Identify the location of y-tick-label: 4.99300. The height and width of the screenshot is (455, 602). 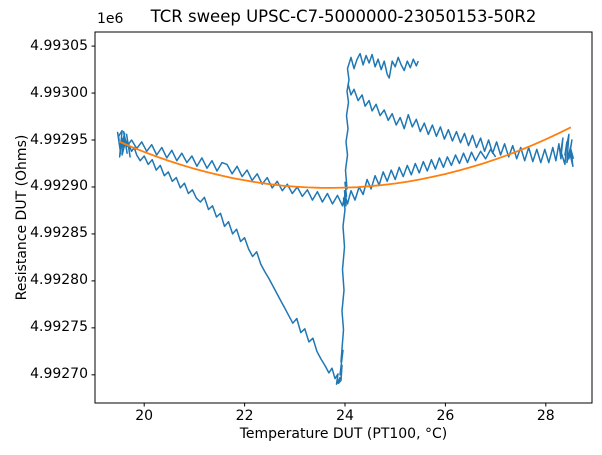
(59, 92).